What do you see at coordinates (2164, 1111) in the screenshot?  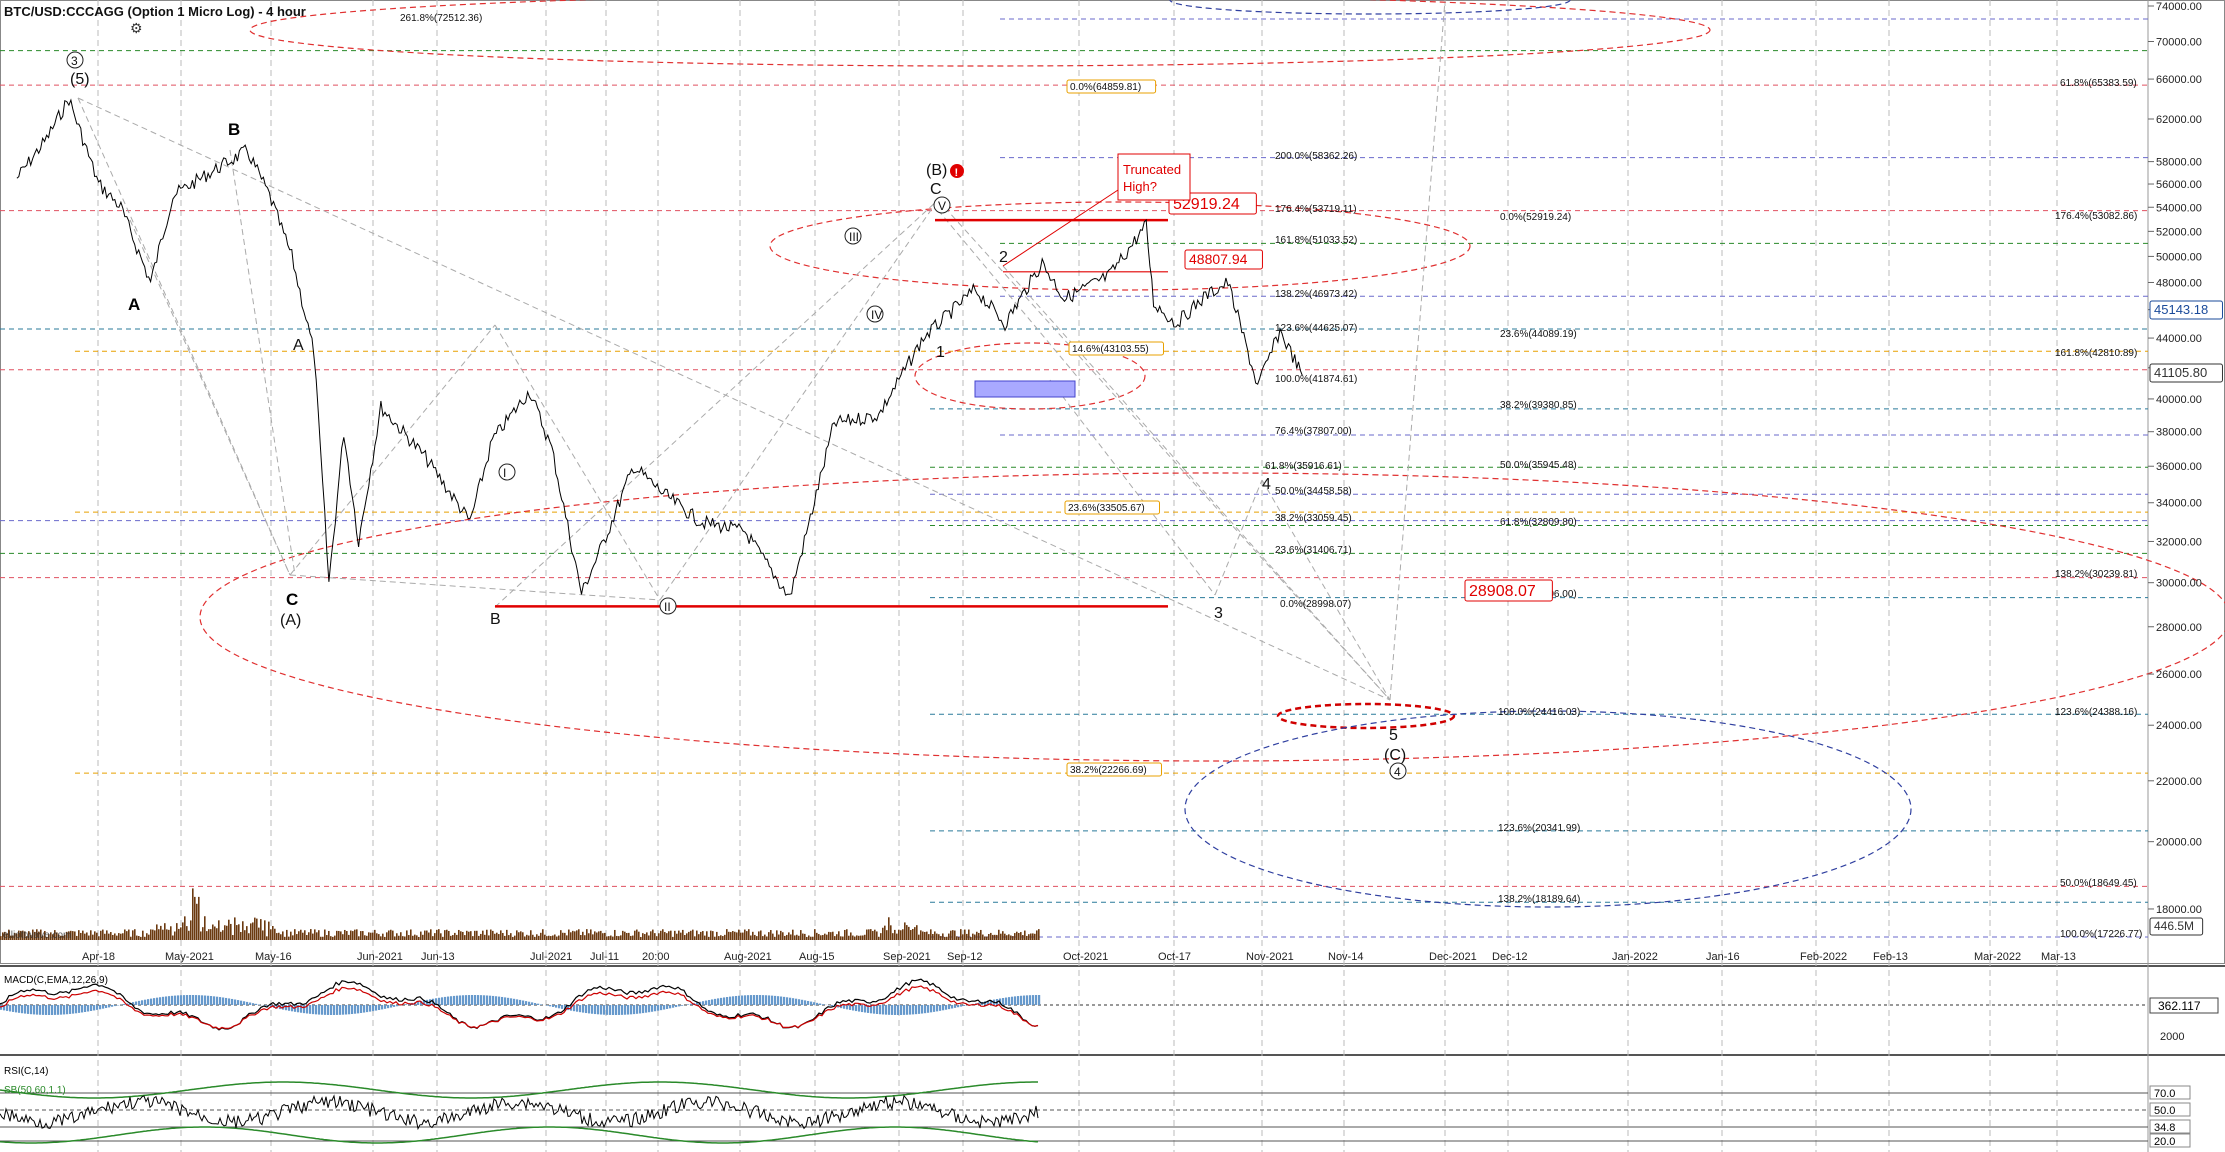 I see `rsi-tick: 50.0` at bounding box center [2164, 1111].